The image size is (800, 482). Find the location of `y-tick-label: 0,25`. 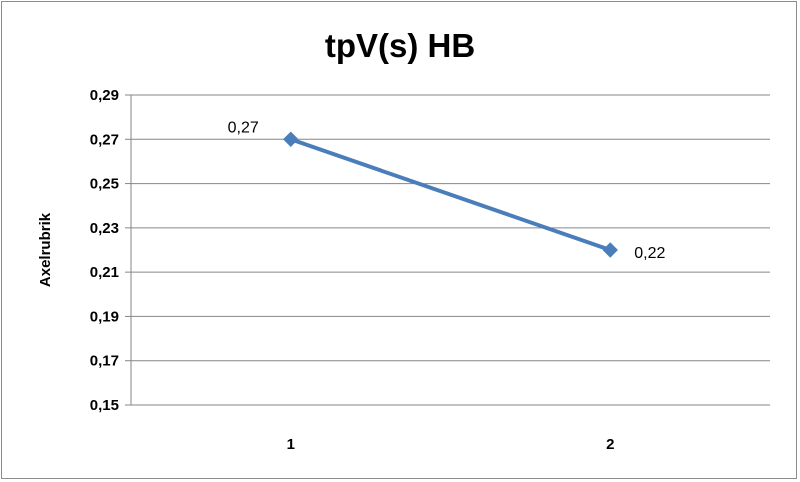

y-tick-label: 0,25 is located at coordinates (104, 184).